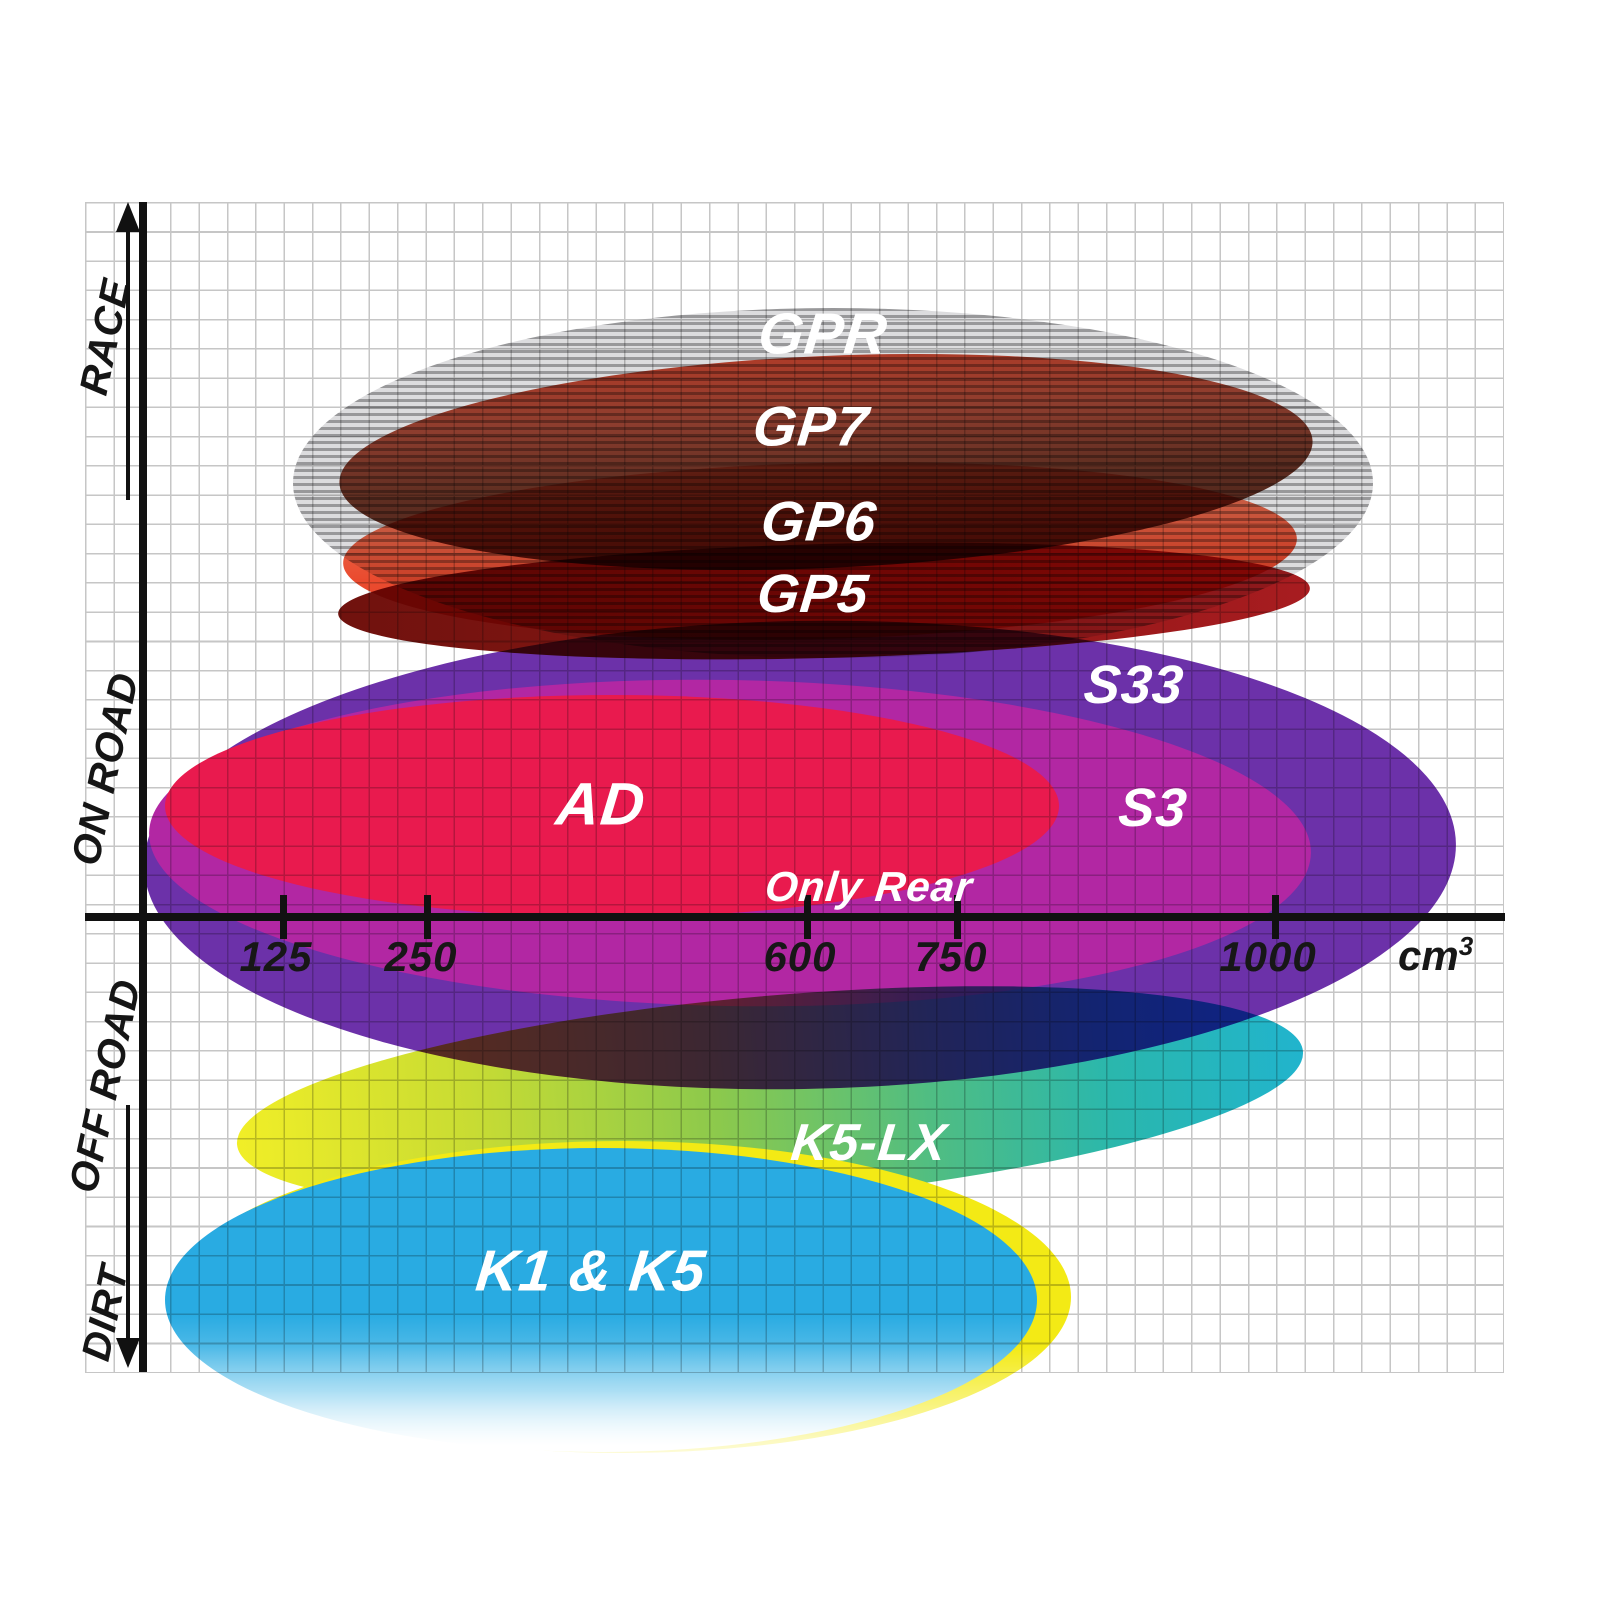 Image resolution: width=1600 pixels, height=1600 pixels. Describe the element at coordinates (128, 1222) in the screenshot. I see `dirt-arrow-line` at that location.